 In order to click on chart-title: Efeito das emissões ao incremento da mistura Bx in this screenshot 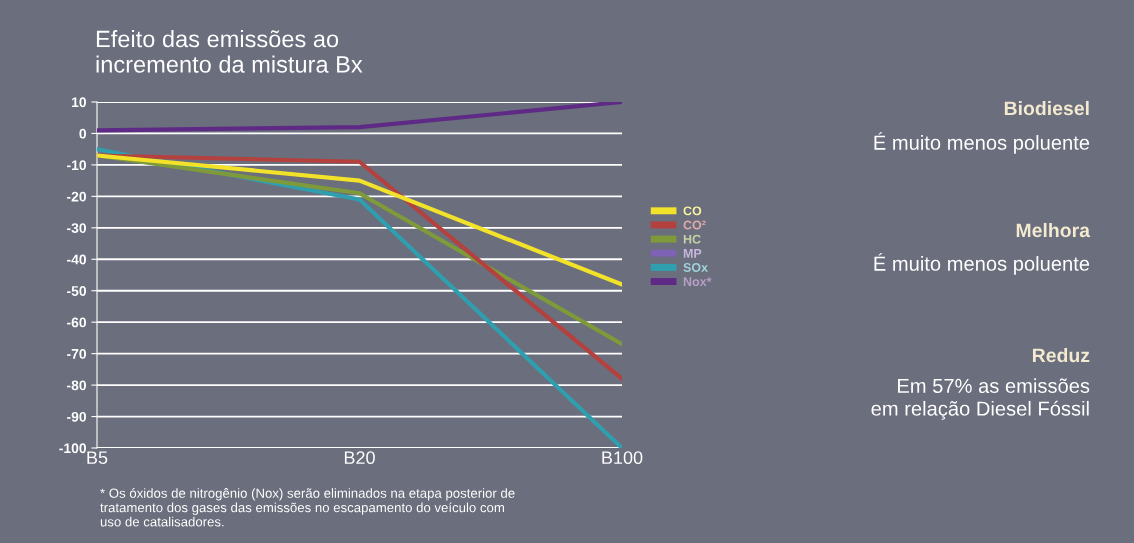, I will do `click(229, 51)`.